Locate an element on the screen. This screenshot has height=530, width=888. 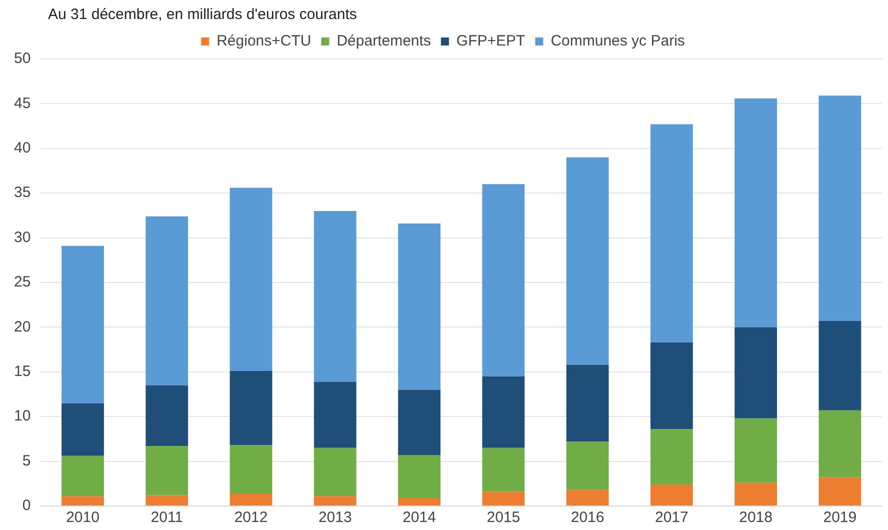
y-tick-label: 0 is located at coordinates (26, 505).